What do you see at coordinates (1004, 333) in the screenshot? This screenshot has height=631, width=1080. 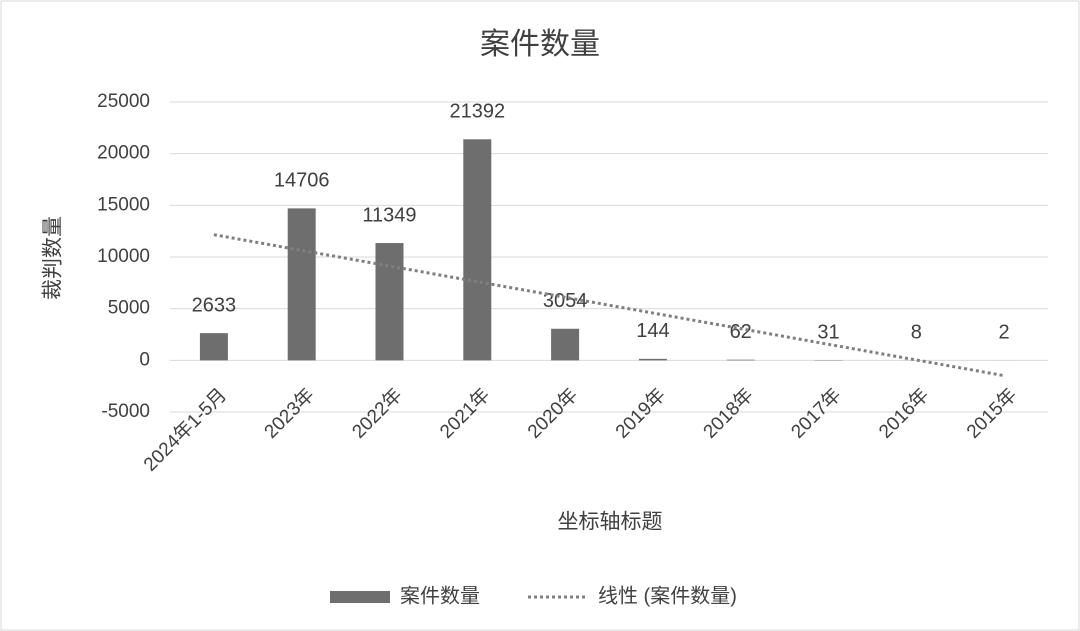 I see `data-label: 2` at bounding box center [1004, 333].